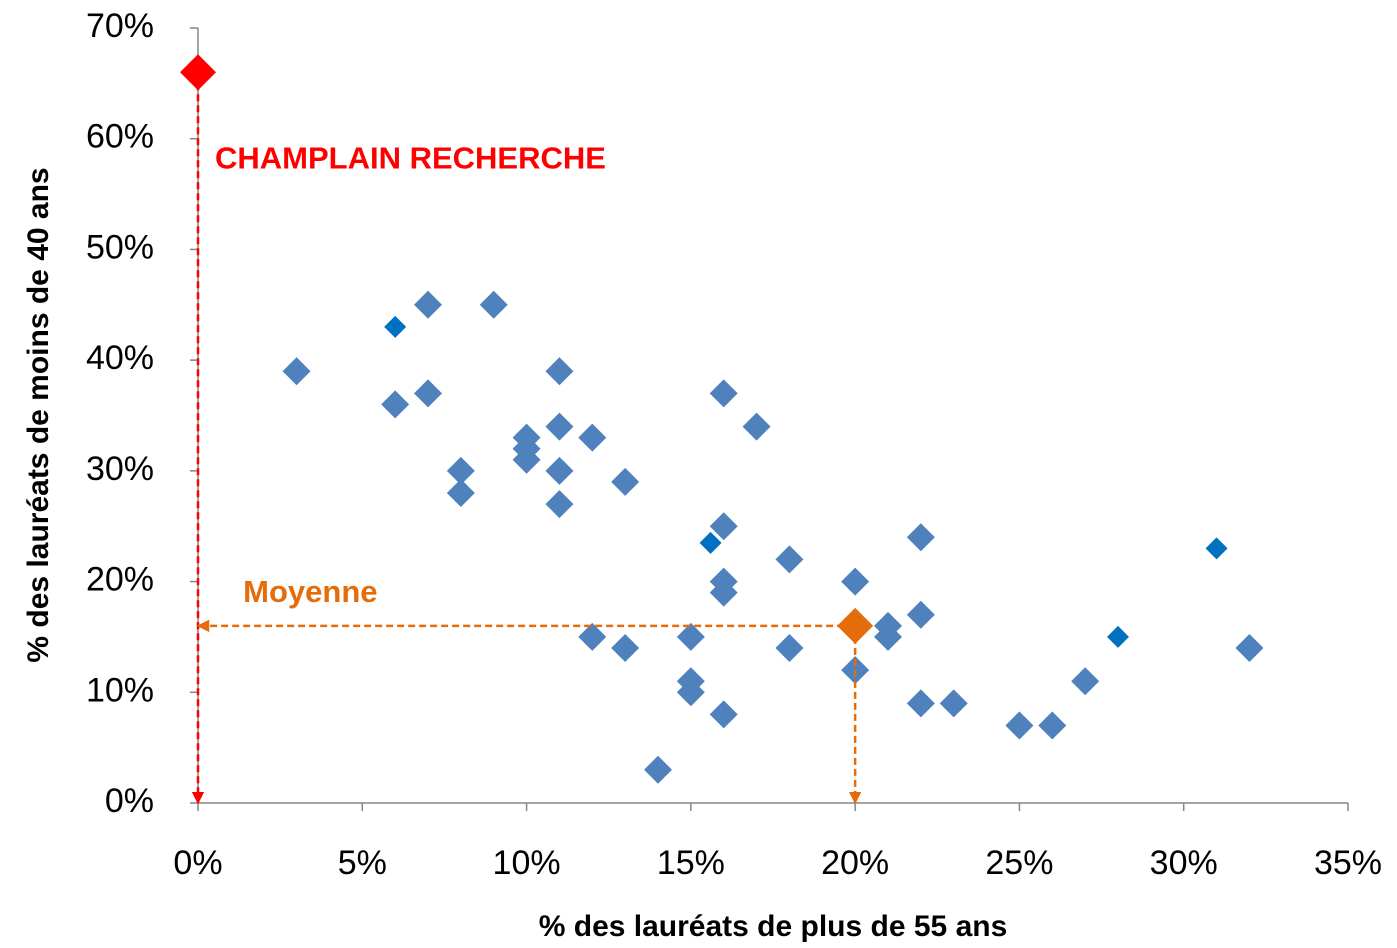  Describe the element at coordinates (362, 863) in the screenshot. I see `x-tick-label: 5%` at that location.